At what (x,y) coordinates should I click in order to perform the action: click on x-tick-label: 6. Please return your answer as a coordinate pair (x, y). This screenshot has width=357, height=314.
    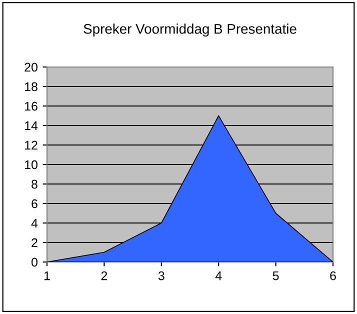
    Looking at the image, I should click on (333, 275).